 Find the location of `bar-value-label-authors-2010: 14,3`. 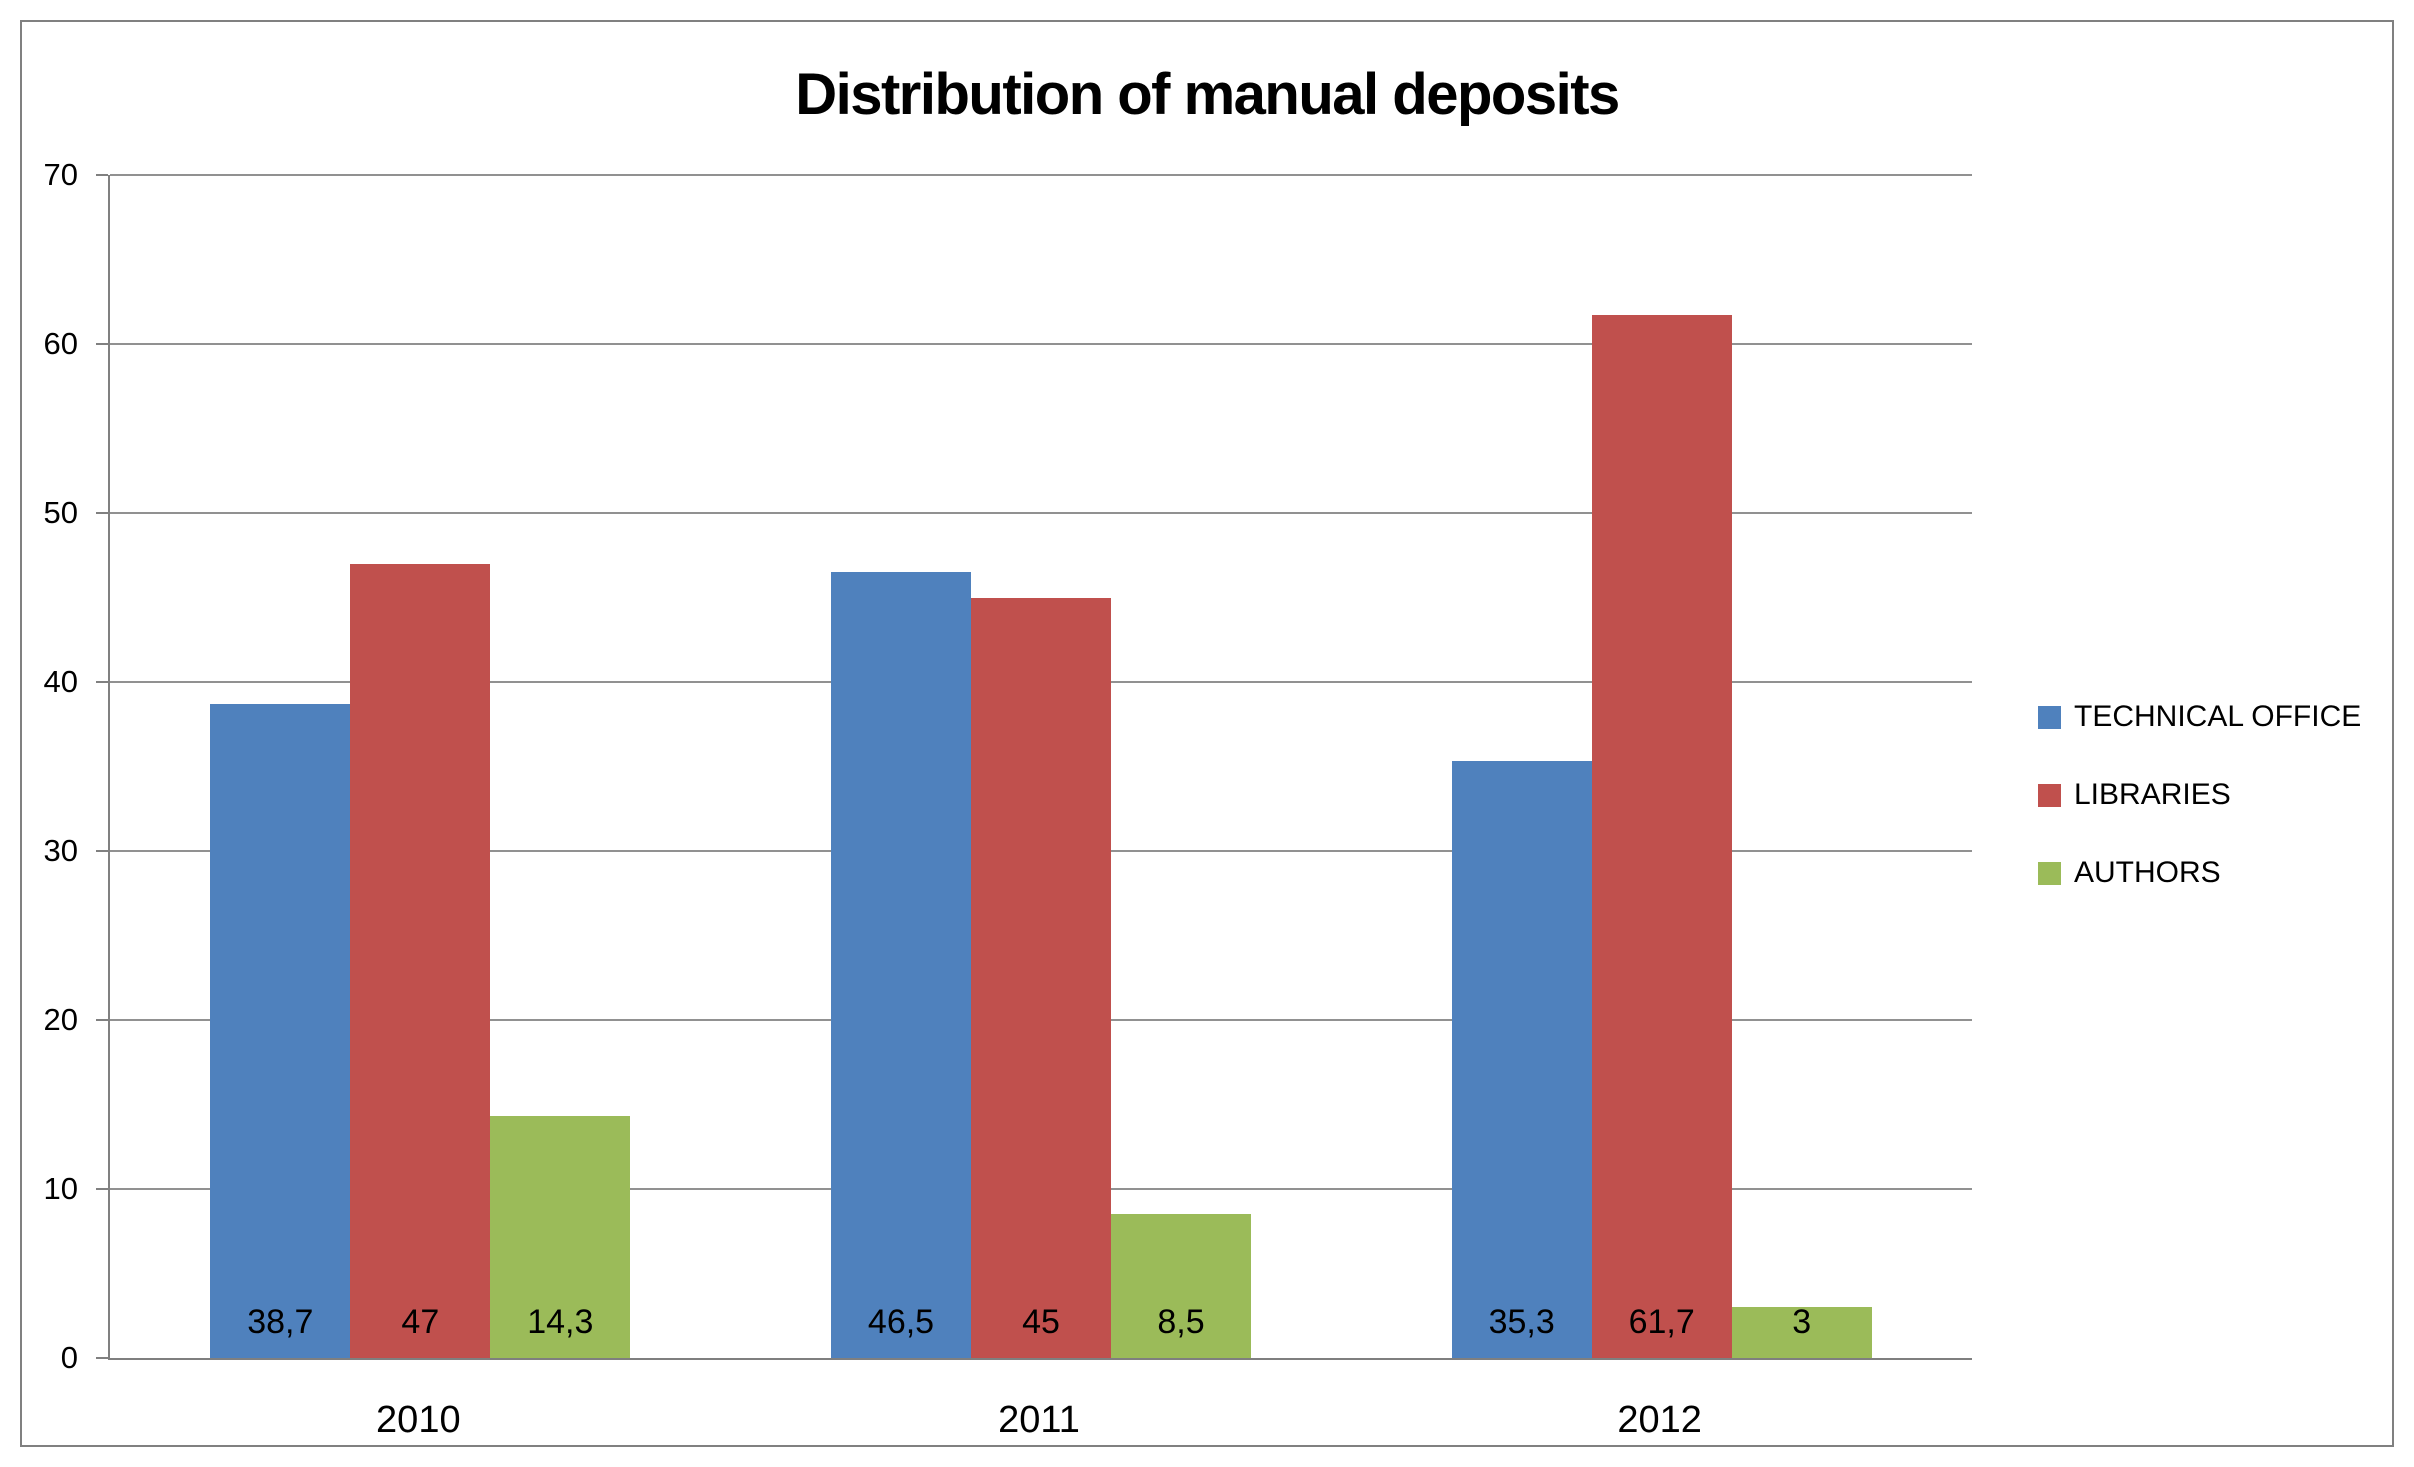

bar-value-label-authors-2010: 14,3 is located at coordinates (560, 1322).